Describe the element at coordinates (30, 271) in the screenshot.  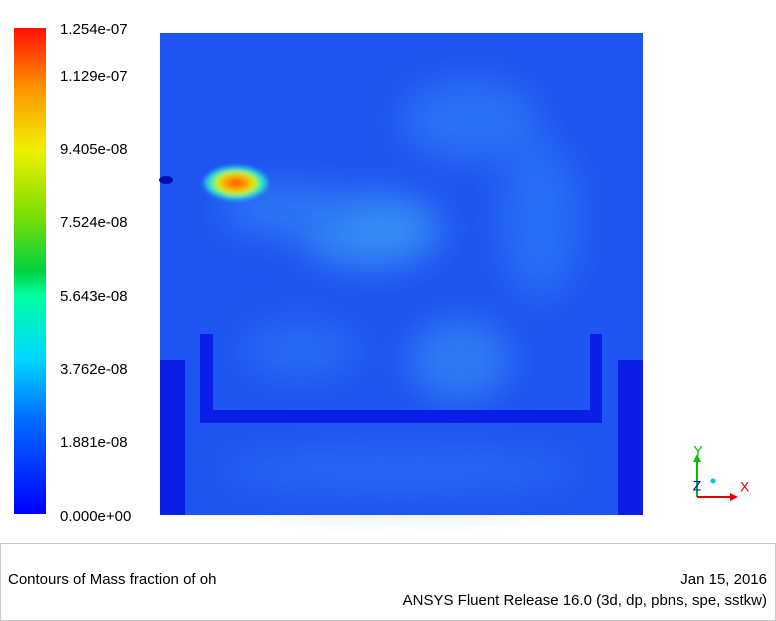
I see `colorbar` at that location.